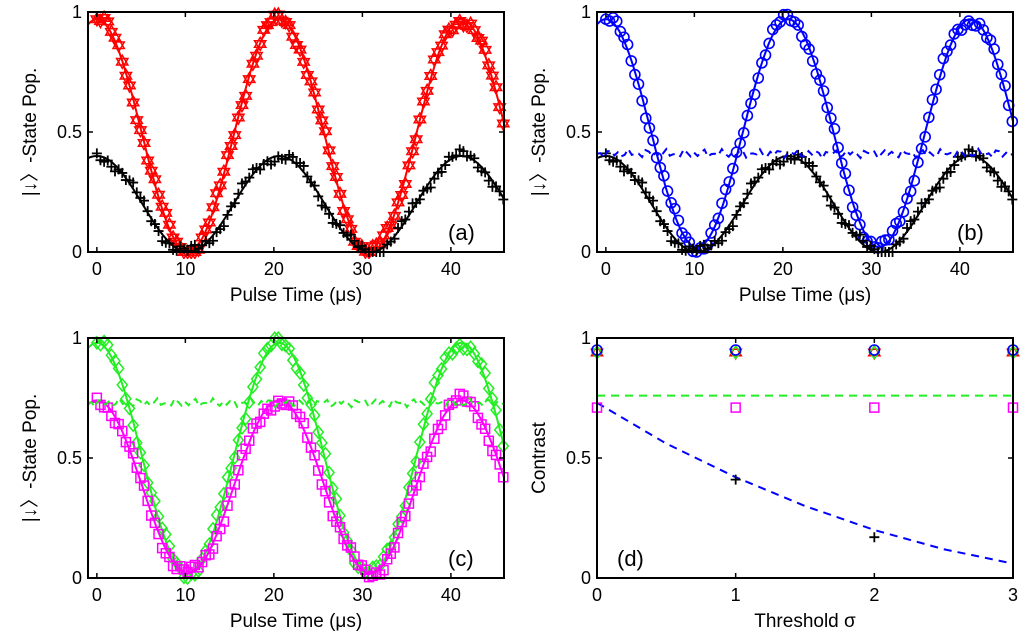 The width and height of the screenshot is (1033, 644). Describe the element at coordinates (805, 483) in the screenshot. I see `line-blue-dashed` at that location.